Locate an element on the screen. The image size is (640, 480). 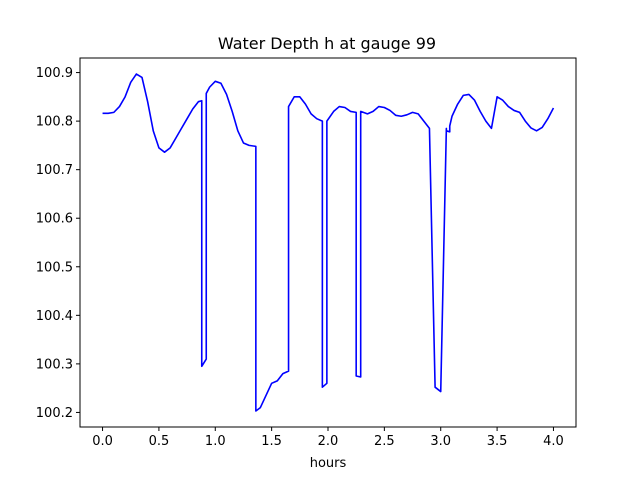
y-tick-label: 100.4 is located at coordinates (54, 316).